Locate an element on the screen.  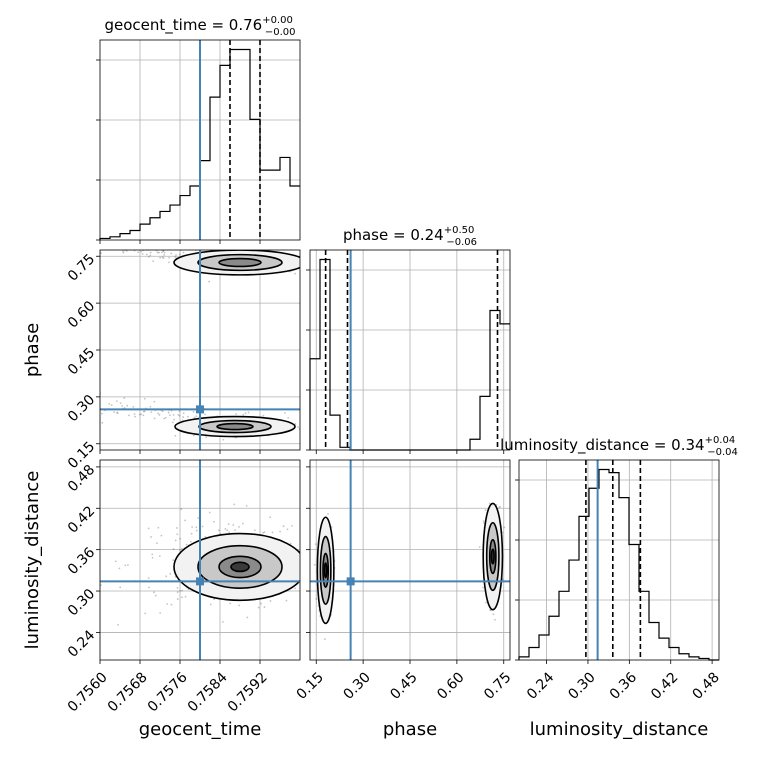
y-axis-label: phase is located at coordinates (32, 350).